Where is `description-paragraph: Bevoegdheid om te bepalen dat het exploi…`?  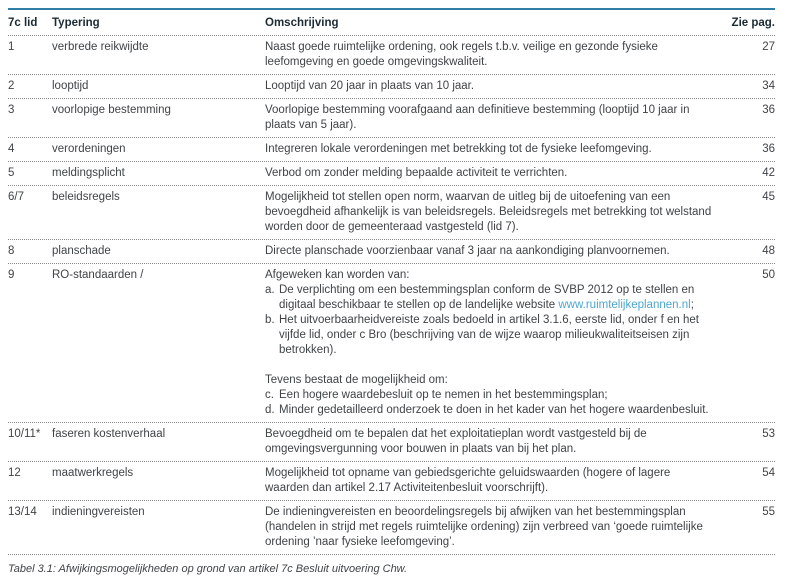 description-paragraph: Bevoegdheid om te bepalen dat het exploi… is located at coordinates (456, 441).